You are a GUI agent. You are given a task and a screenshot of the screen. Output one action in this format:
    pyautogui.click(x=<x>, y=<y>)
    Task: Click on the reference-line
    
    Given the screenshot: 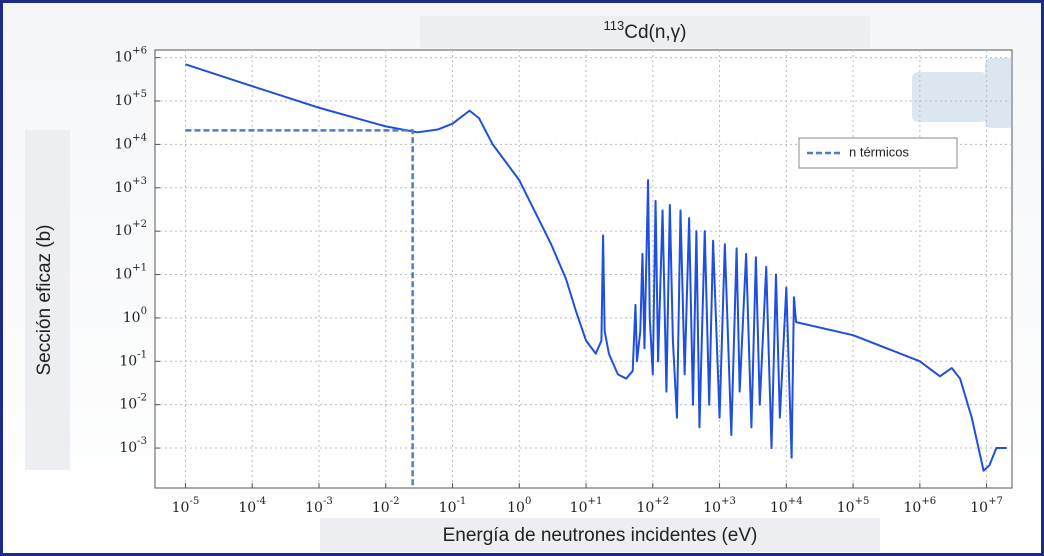 What is the action you would take?
    pyautogui.click(x=299, y=308)
    